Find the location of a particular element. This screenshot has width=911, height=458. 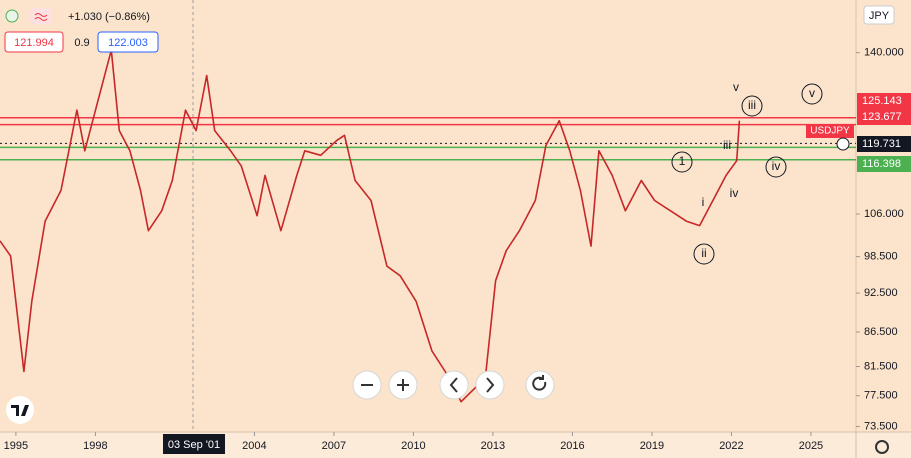

reset-icon is located at coordinates (539, 383).